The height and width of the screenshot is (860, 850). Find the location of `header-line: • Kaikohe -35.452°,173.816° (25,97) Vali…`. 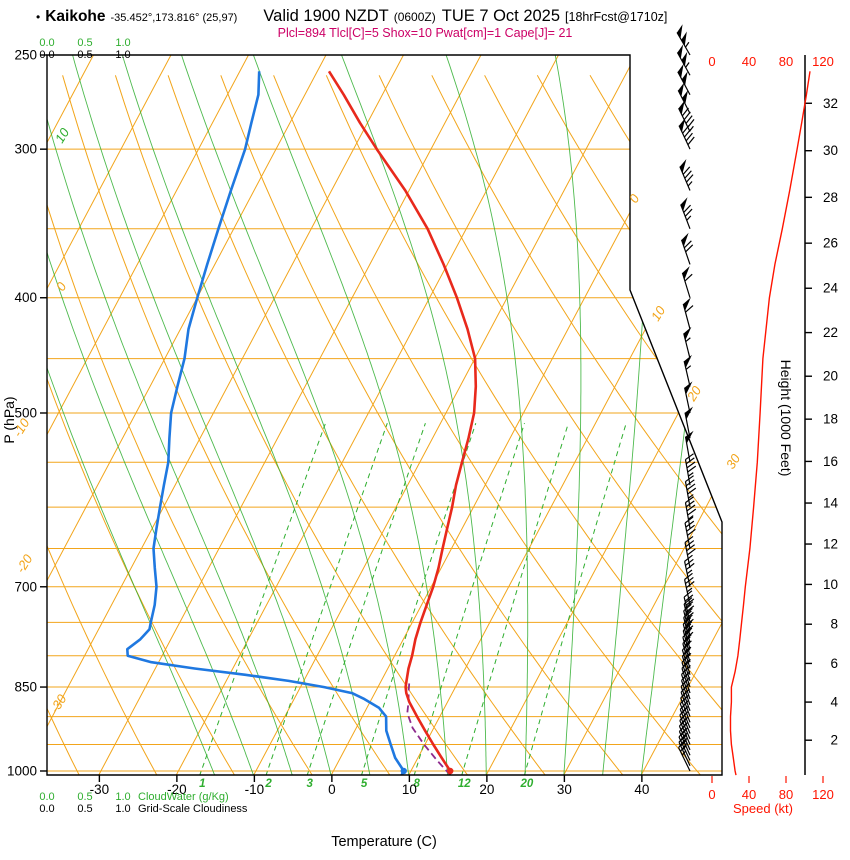

header-line: • Kaikohe -35.452°,173.816° (25,97) Vali… is located at coordinates (351, 16).